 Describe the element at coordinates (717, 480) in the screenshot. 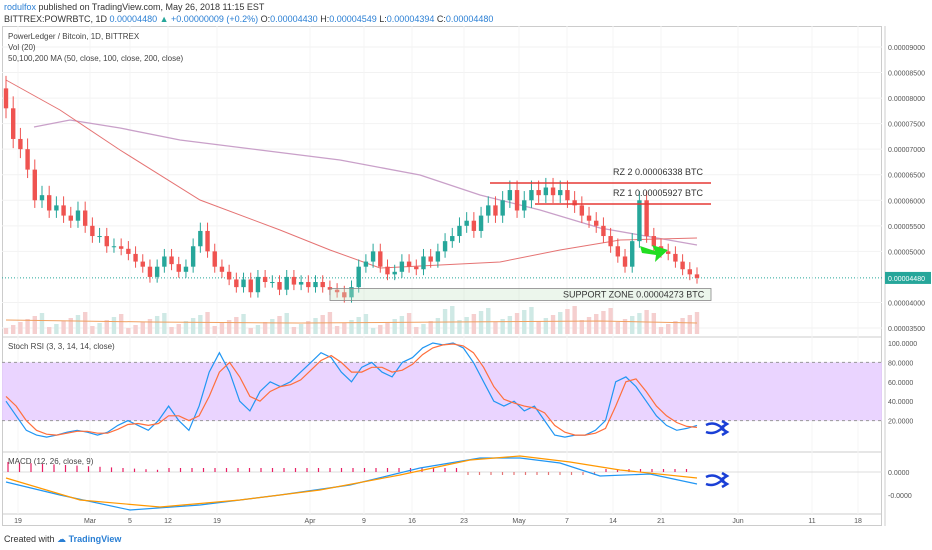

I see `blue-shuffle-icon` at that location.